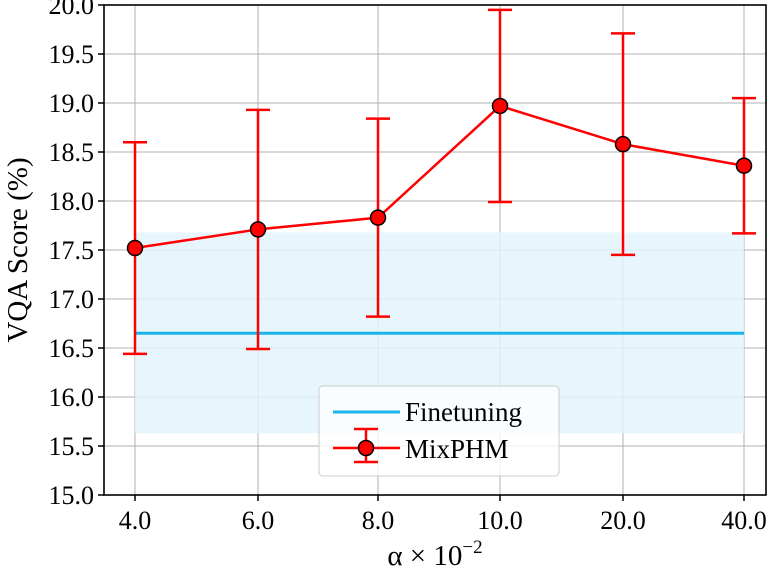  What do you see at coordinates (72, 10) in the screenshot?
I see `y-tick-label: 20.0` at bounding box center [72, 10].